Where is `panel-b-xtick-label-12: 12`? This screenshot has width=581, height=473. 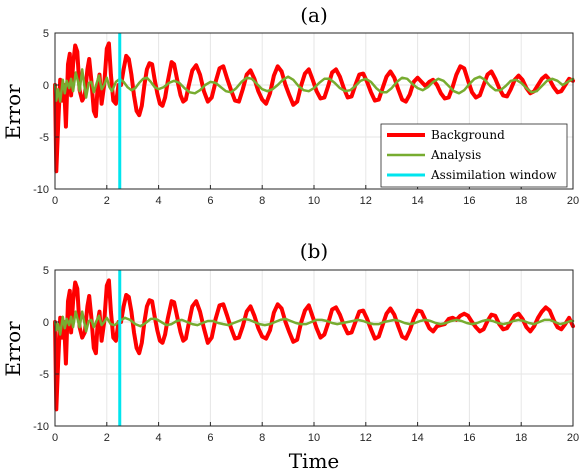
panel-b-xtick-label-12: 12 is located at coordinates (366, 438).